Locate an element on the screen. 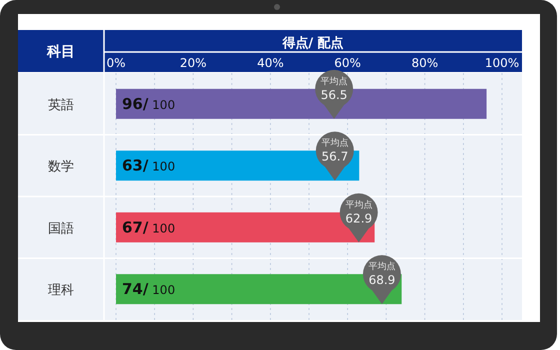 The image size is (560, 350). x-tick-label: 40% is located at coordinates (270, 63).